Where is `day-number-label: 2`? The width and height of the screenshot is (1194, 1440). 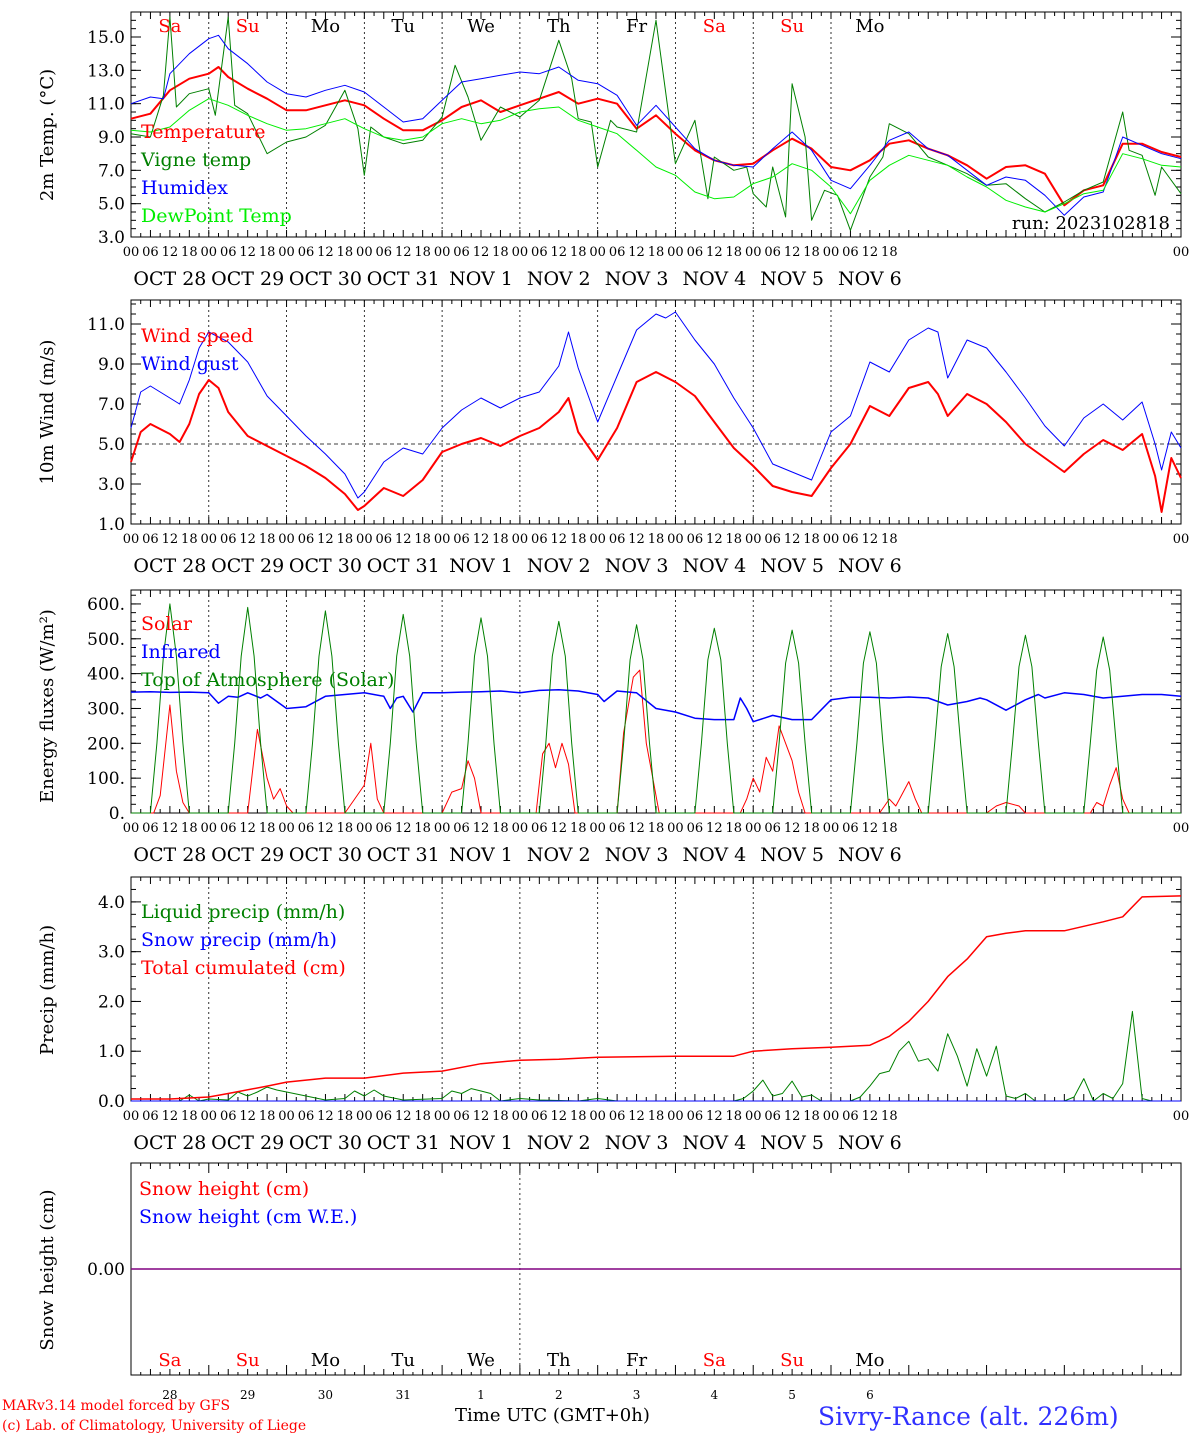
day-number-label: 2 is located at coordinates (559, 1395).